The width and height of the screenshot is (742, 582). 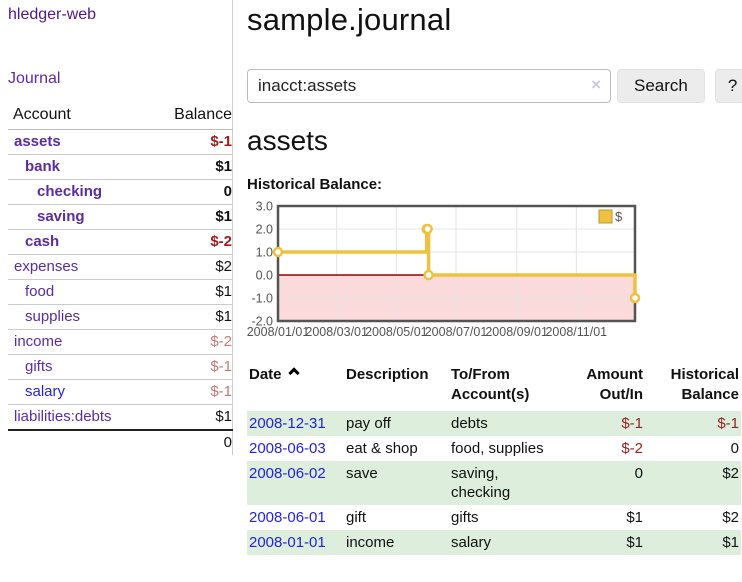 I want to click on account-link: food, so click(x=40, y=291).